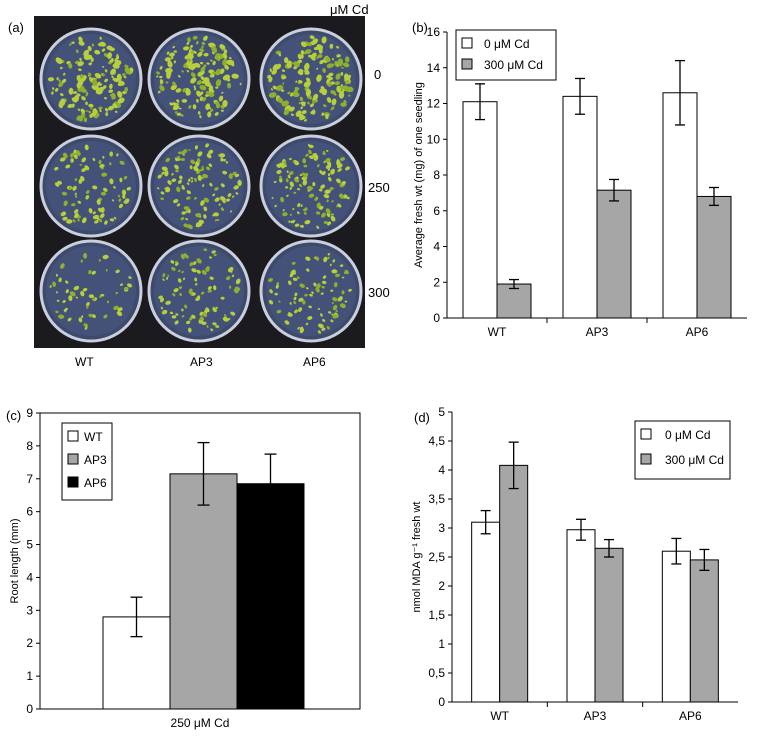  What do you see at coordinates (434, 139) in the screenshot?
I see `y-tick-label: 10` at bounding box center [434, 139].